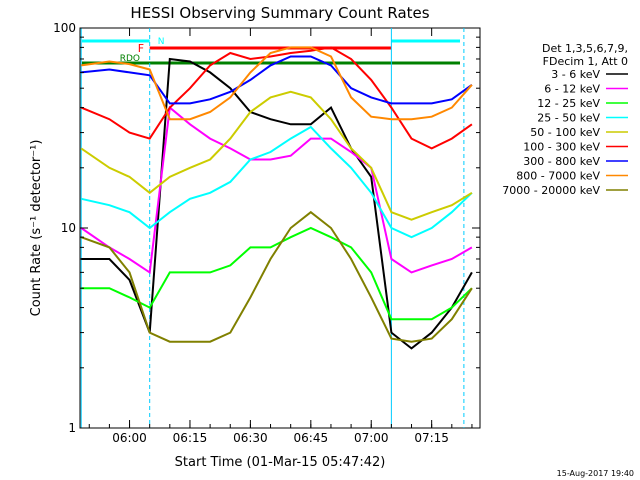 This screenshot has height=480, width=640. What do you see at coordinates (565, 132) in the screenshot?
I see `legend-label-4: 50 - 100 keV` at bounding box center [565, 132].